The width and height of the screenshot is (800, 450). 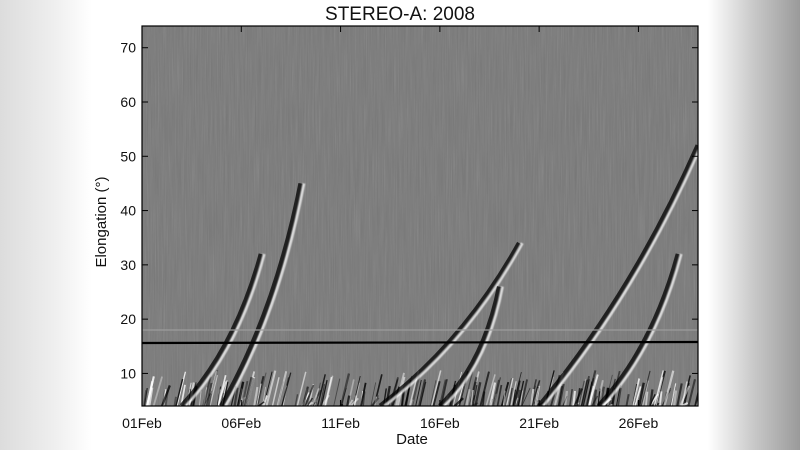 What do you see at coordinates (340, 423) in the screenshot?
I see `x-tick-label: 11Feb` at bounding box center [340, 423].